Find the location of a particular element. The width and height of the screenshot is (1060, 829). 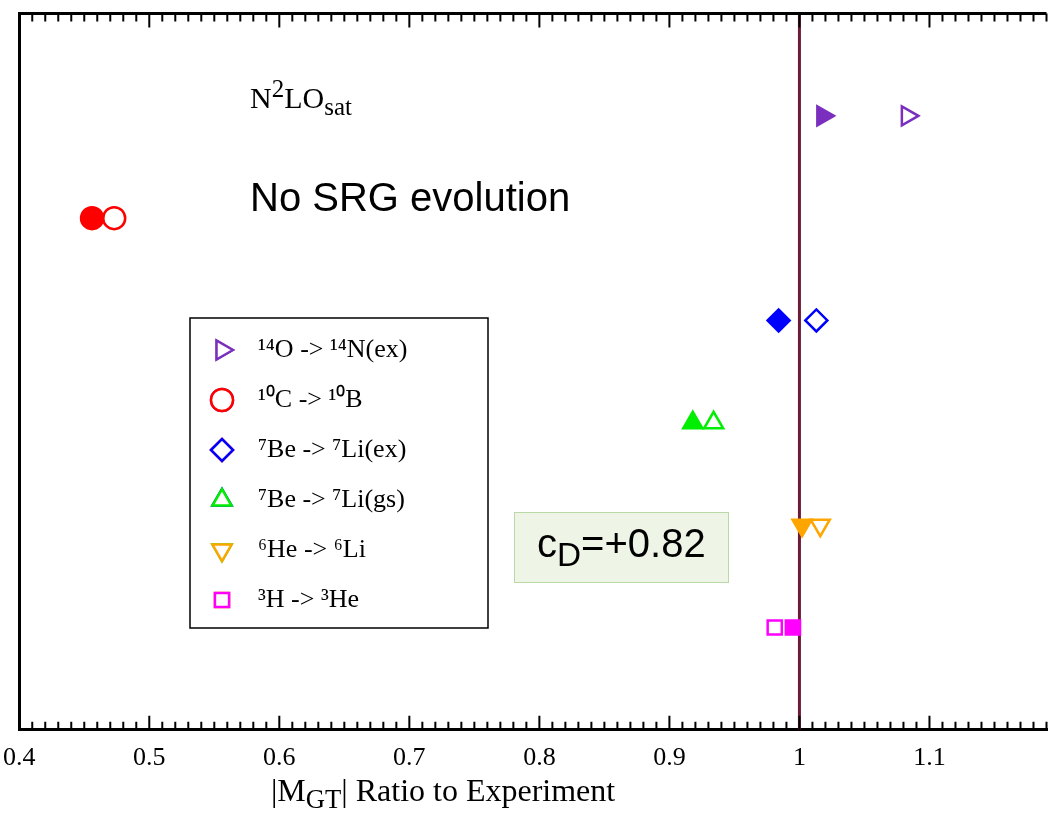

annotation: c$_{D}$=+0.82 is located at coordinates (621, 547).